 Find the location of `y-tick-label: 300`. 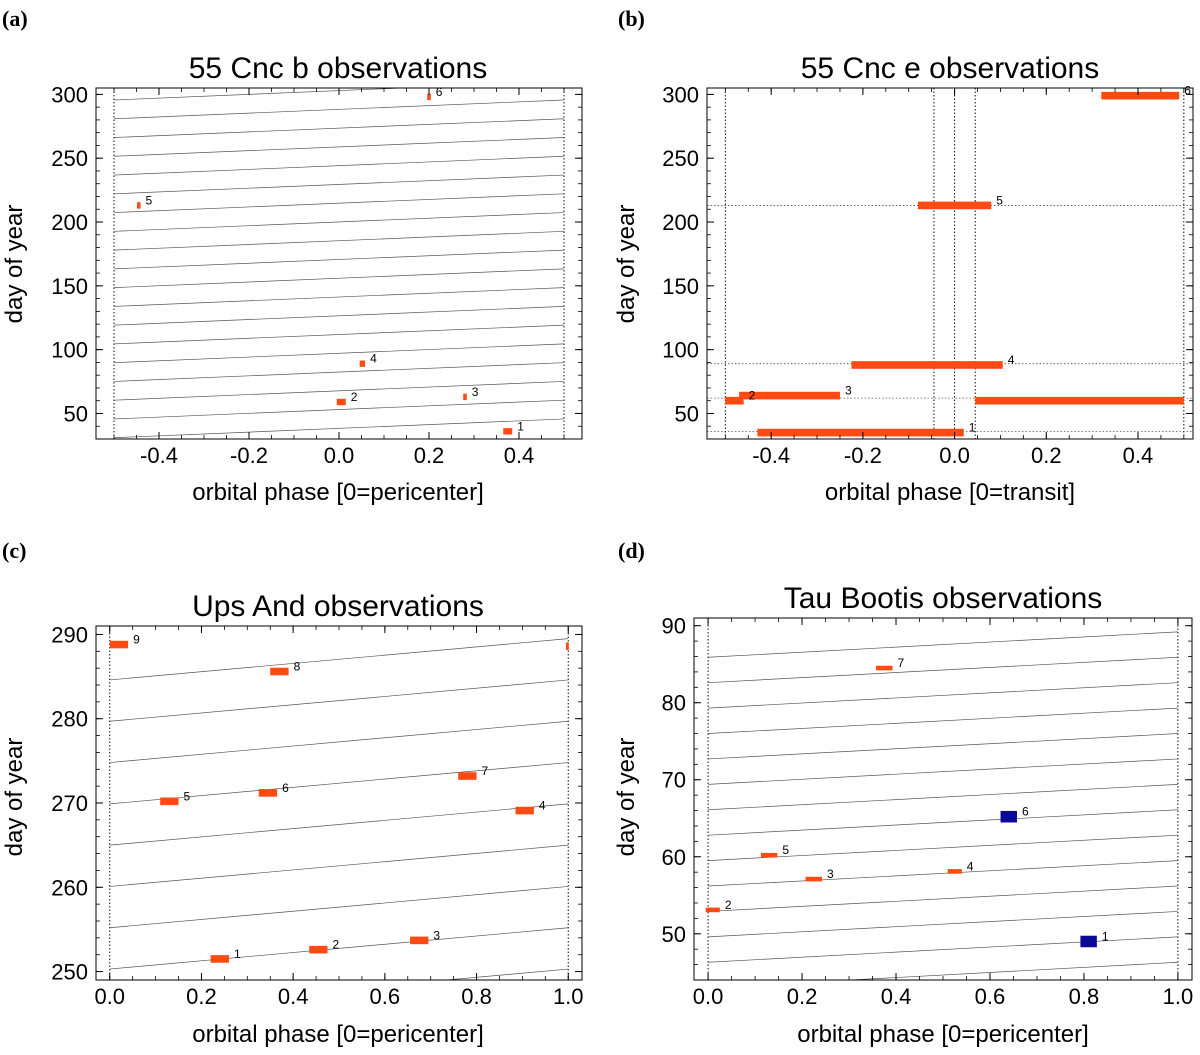

y-tick-label: 300 is located at coordinates (680, 94).